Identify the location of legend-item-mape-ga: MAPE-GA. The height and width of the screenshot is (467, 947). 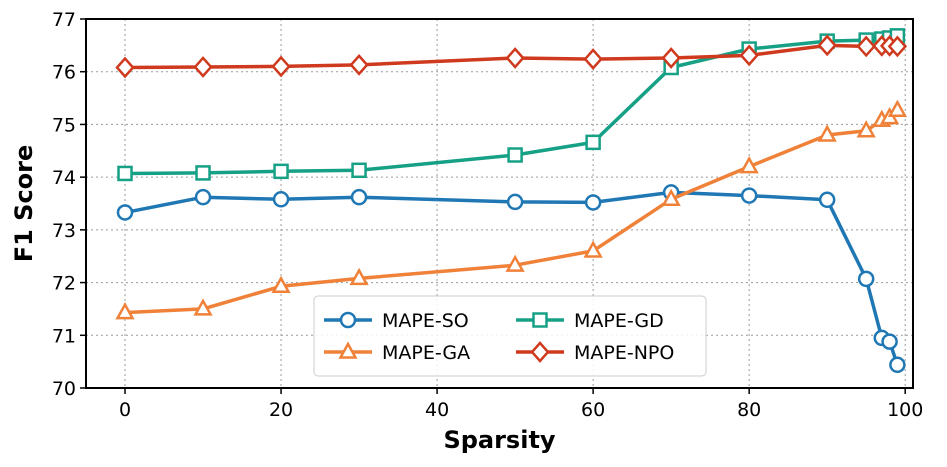
(397, 352).